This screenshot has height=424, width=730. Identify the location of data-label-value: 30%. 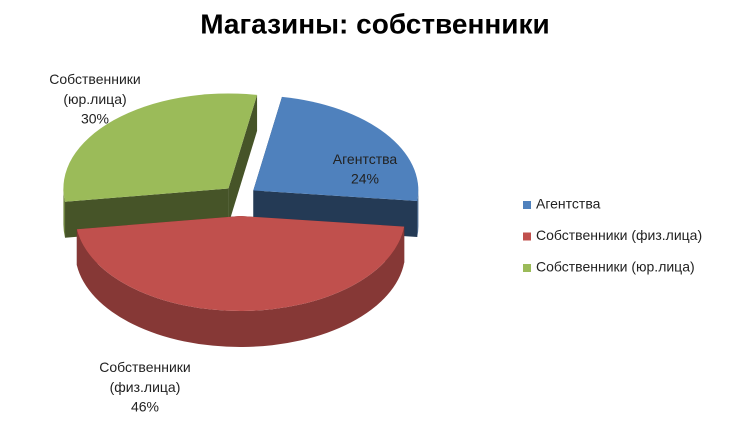
(95, 119).